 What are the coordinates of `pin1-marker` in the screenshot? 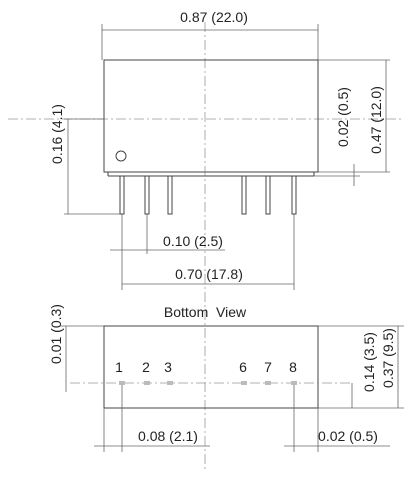 It's located at (121, 156).